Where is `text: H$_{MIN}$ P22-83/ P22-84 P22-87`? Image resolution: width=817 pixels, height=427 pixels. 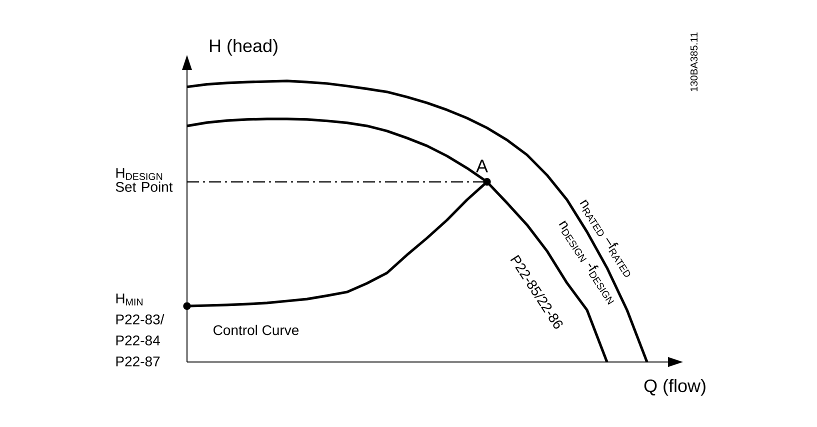 text: H$_{MIN}$ P22-83/ P22-84 P22-87 is located at coordinates (140, 330).